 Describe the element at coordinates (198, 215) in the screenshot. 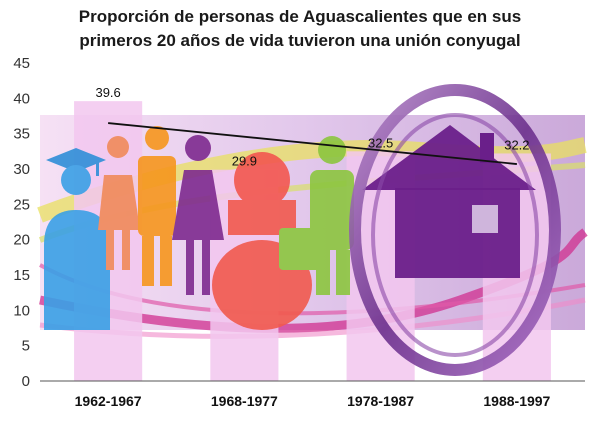

I see `woman-figure-icon` at that location.